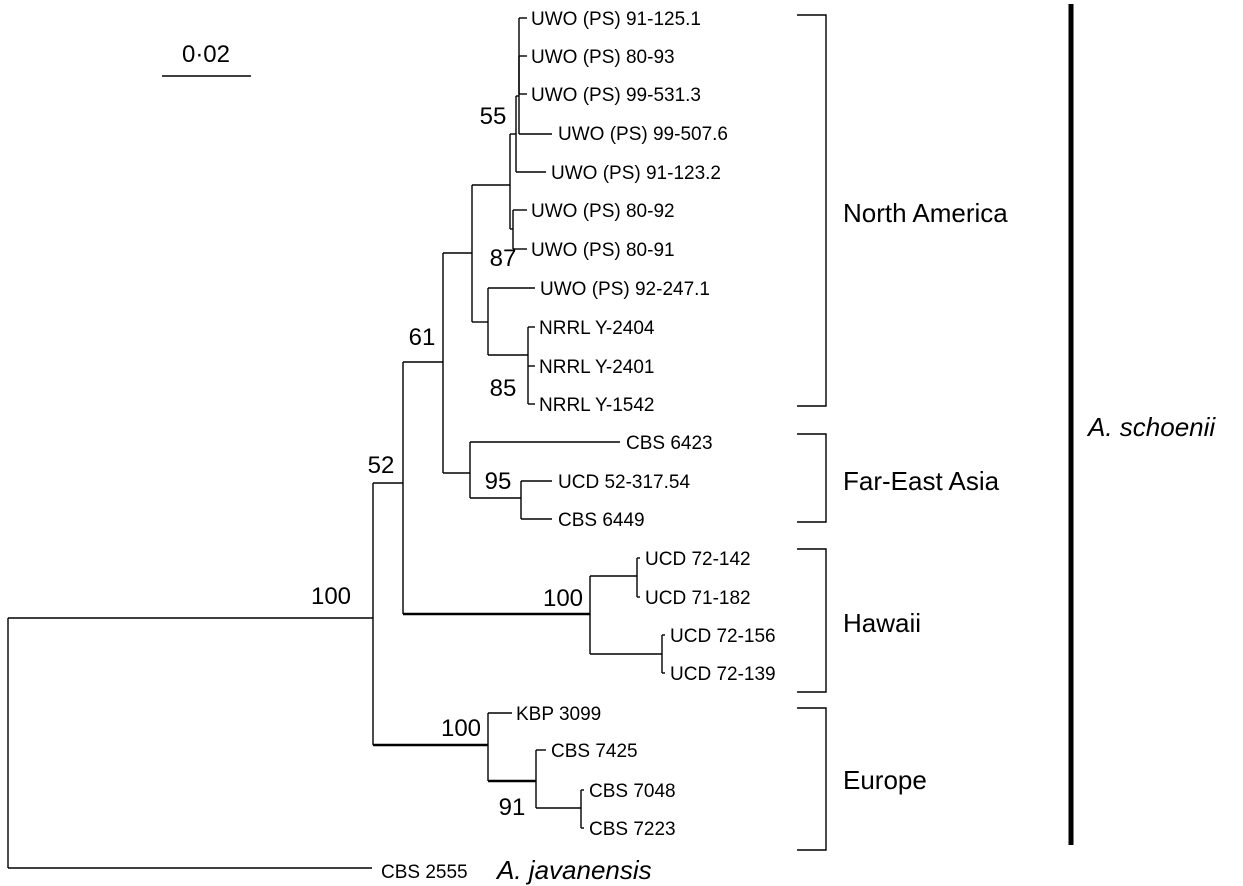 The width and height of the screenshot is (1243, 886). Describe the element at coordinates (206, 54) in the screenshot. I see `scale-bar-label: 0·02` at that location.